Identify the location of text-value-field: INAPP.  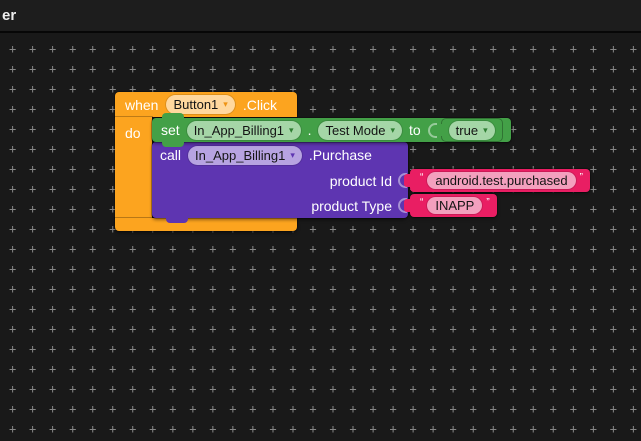
(455, 205).